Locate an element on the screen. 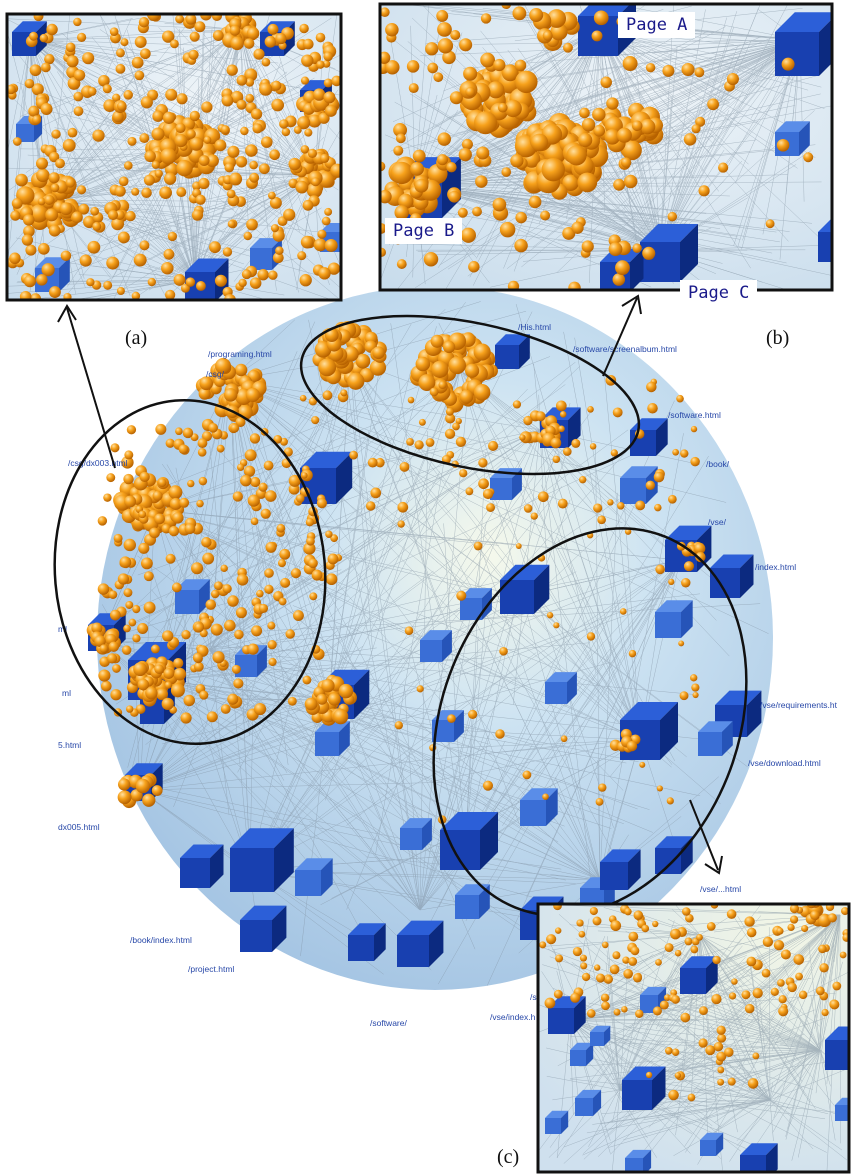  node-label: /vse/download.html is located at coordinates (784, 763).